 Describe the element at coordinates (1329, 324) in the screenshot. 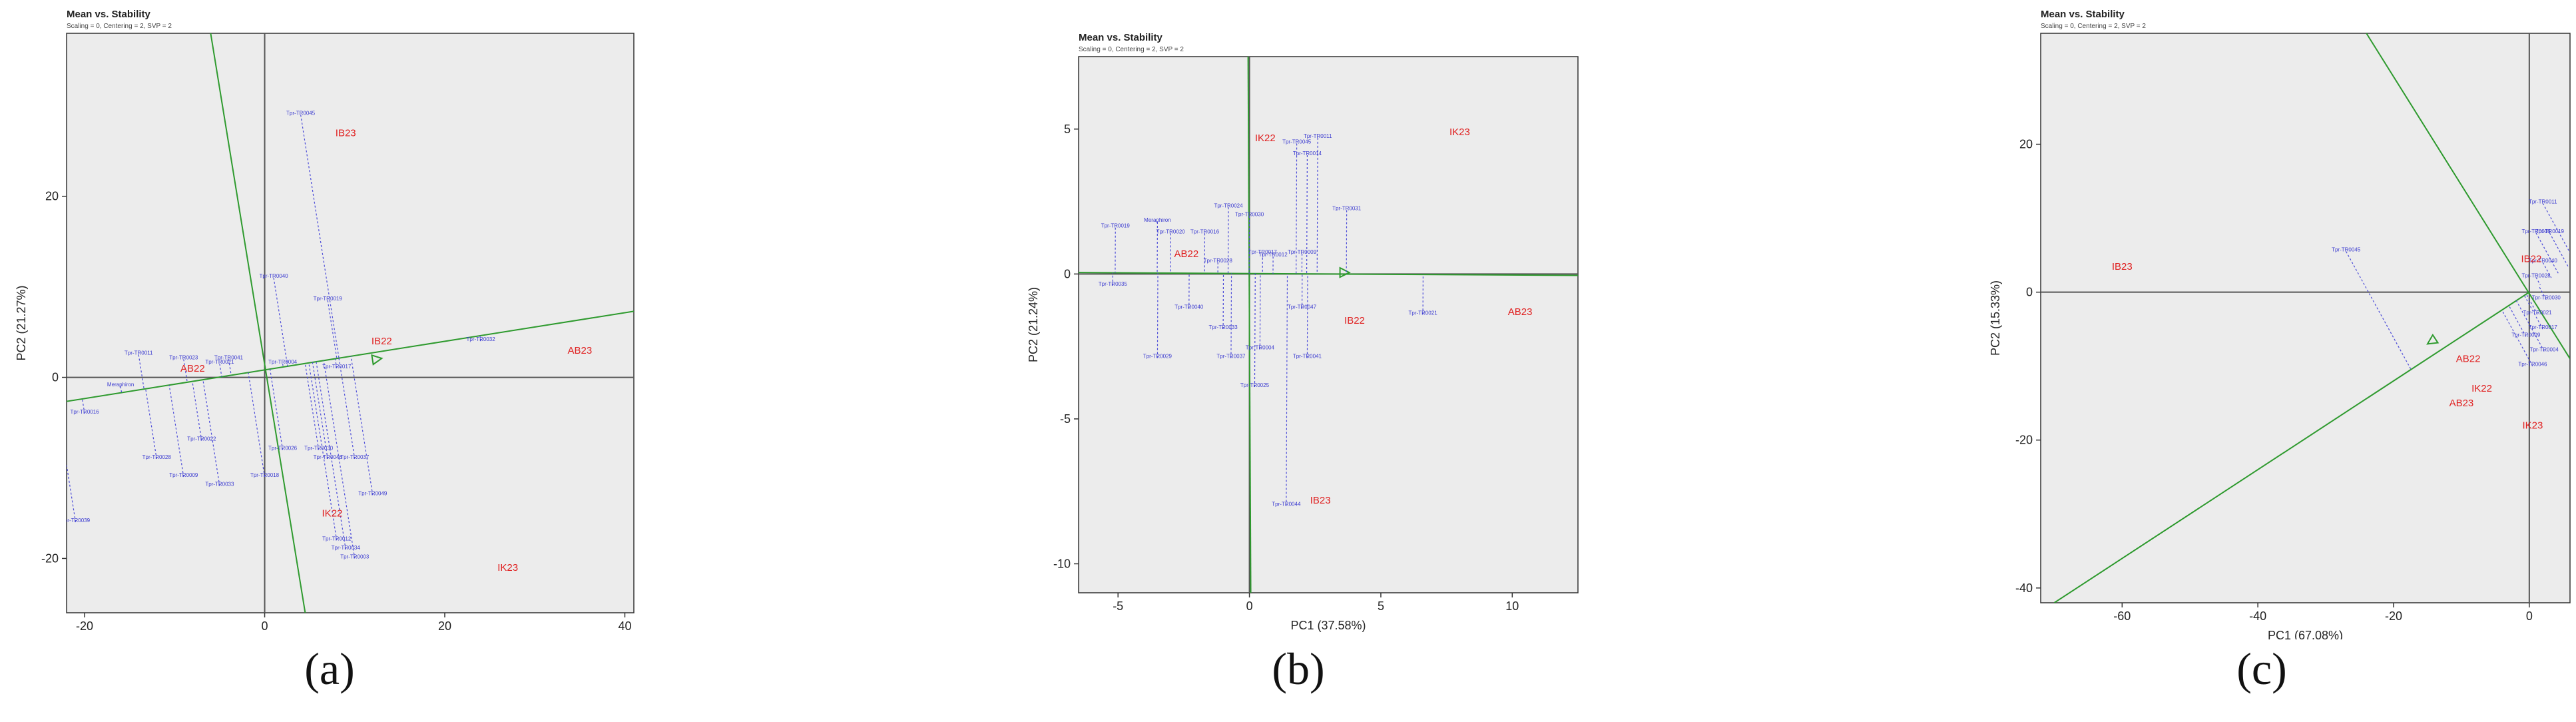

I see `plot-area` at that location.